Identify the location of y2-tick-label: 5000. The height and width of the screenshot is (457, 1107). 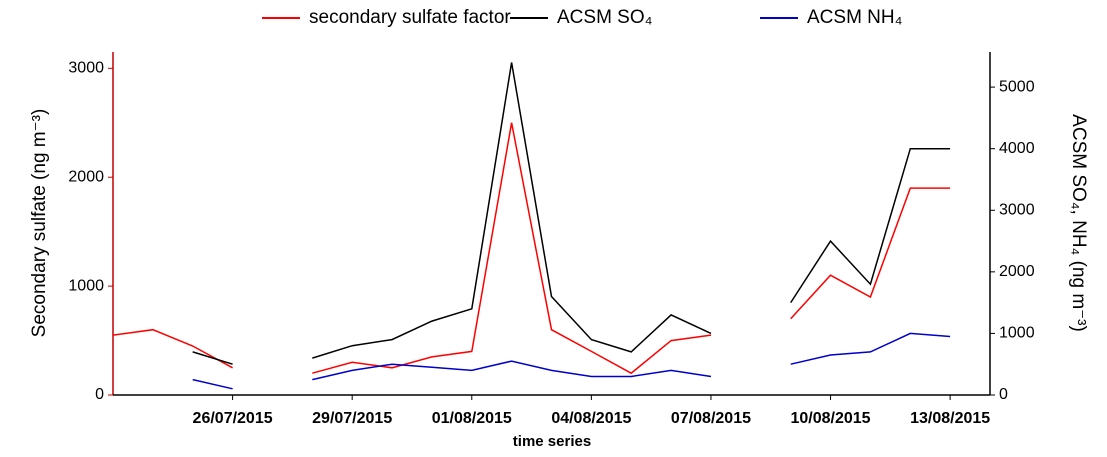
(1017, 86).